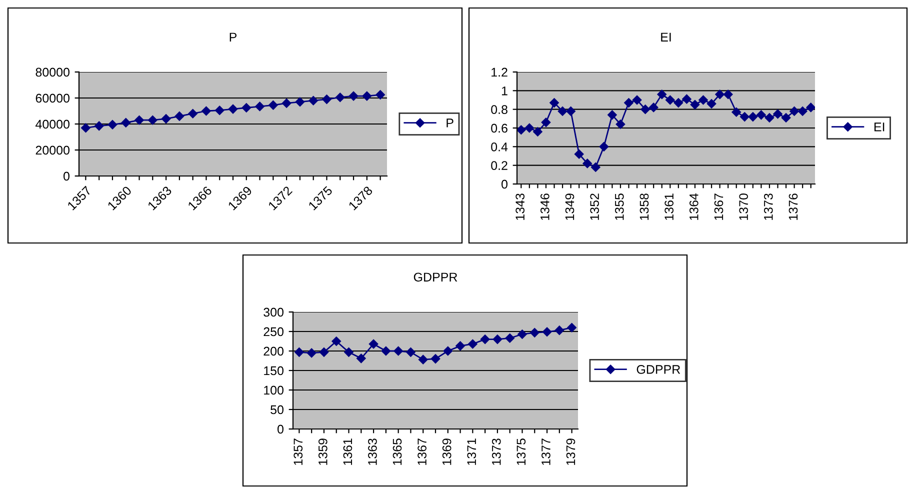 Image resolution: width=910 pixels, height=489 pixels. What do you see at coordinates (545, 207) in the screenshot?
I see `x-tick-label: 1346` at bounding box center [545, 207].